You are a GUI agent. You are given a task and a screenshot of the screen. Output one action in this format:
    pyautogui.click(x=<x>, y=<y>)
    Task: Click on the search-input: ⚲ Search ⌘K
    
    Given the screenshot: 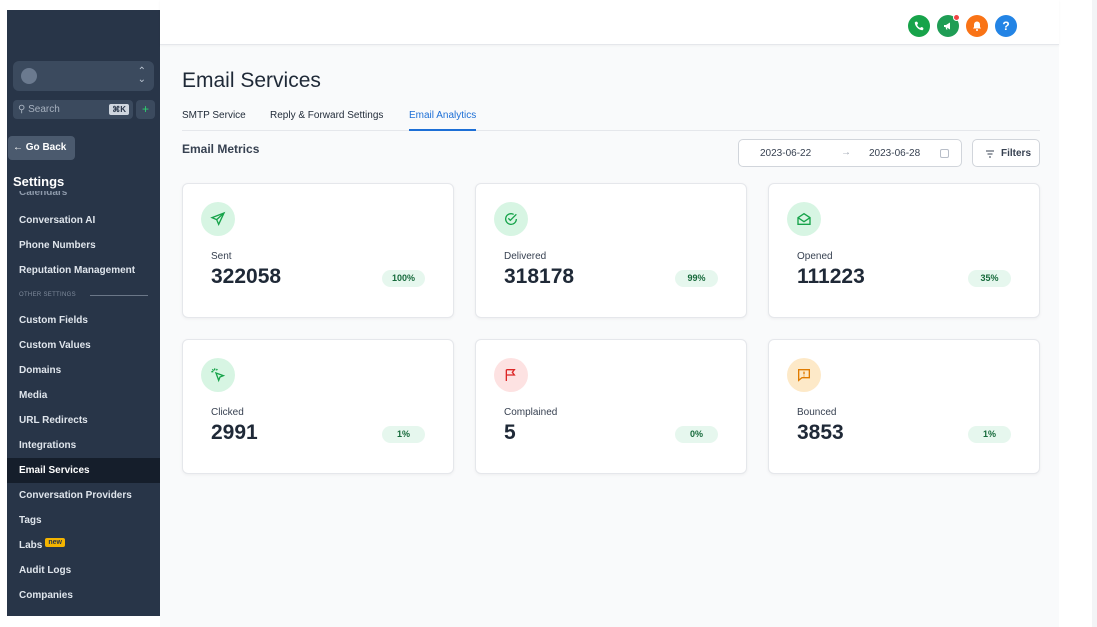 What is the action you would take?
    pyautogui.click(x=73, y=109)
    